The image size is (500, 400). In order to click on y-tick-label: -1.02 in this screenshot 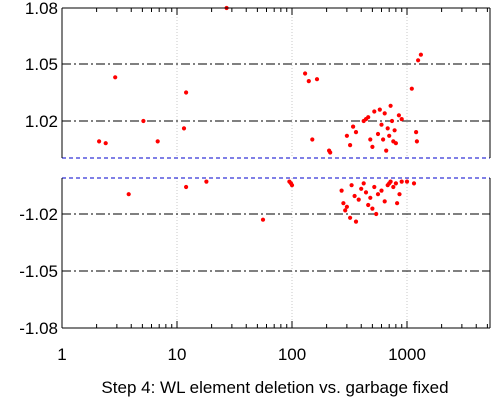, I will do `click(38, 214)`.